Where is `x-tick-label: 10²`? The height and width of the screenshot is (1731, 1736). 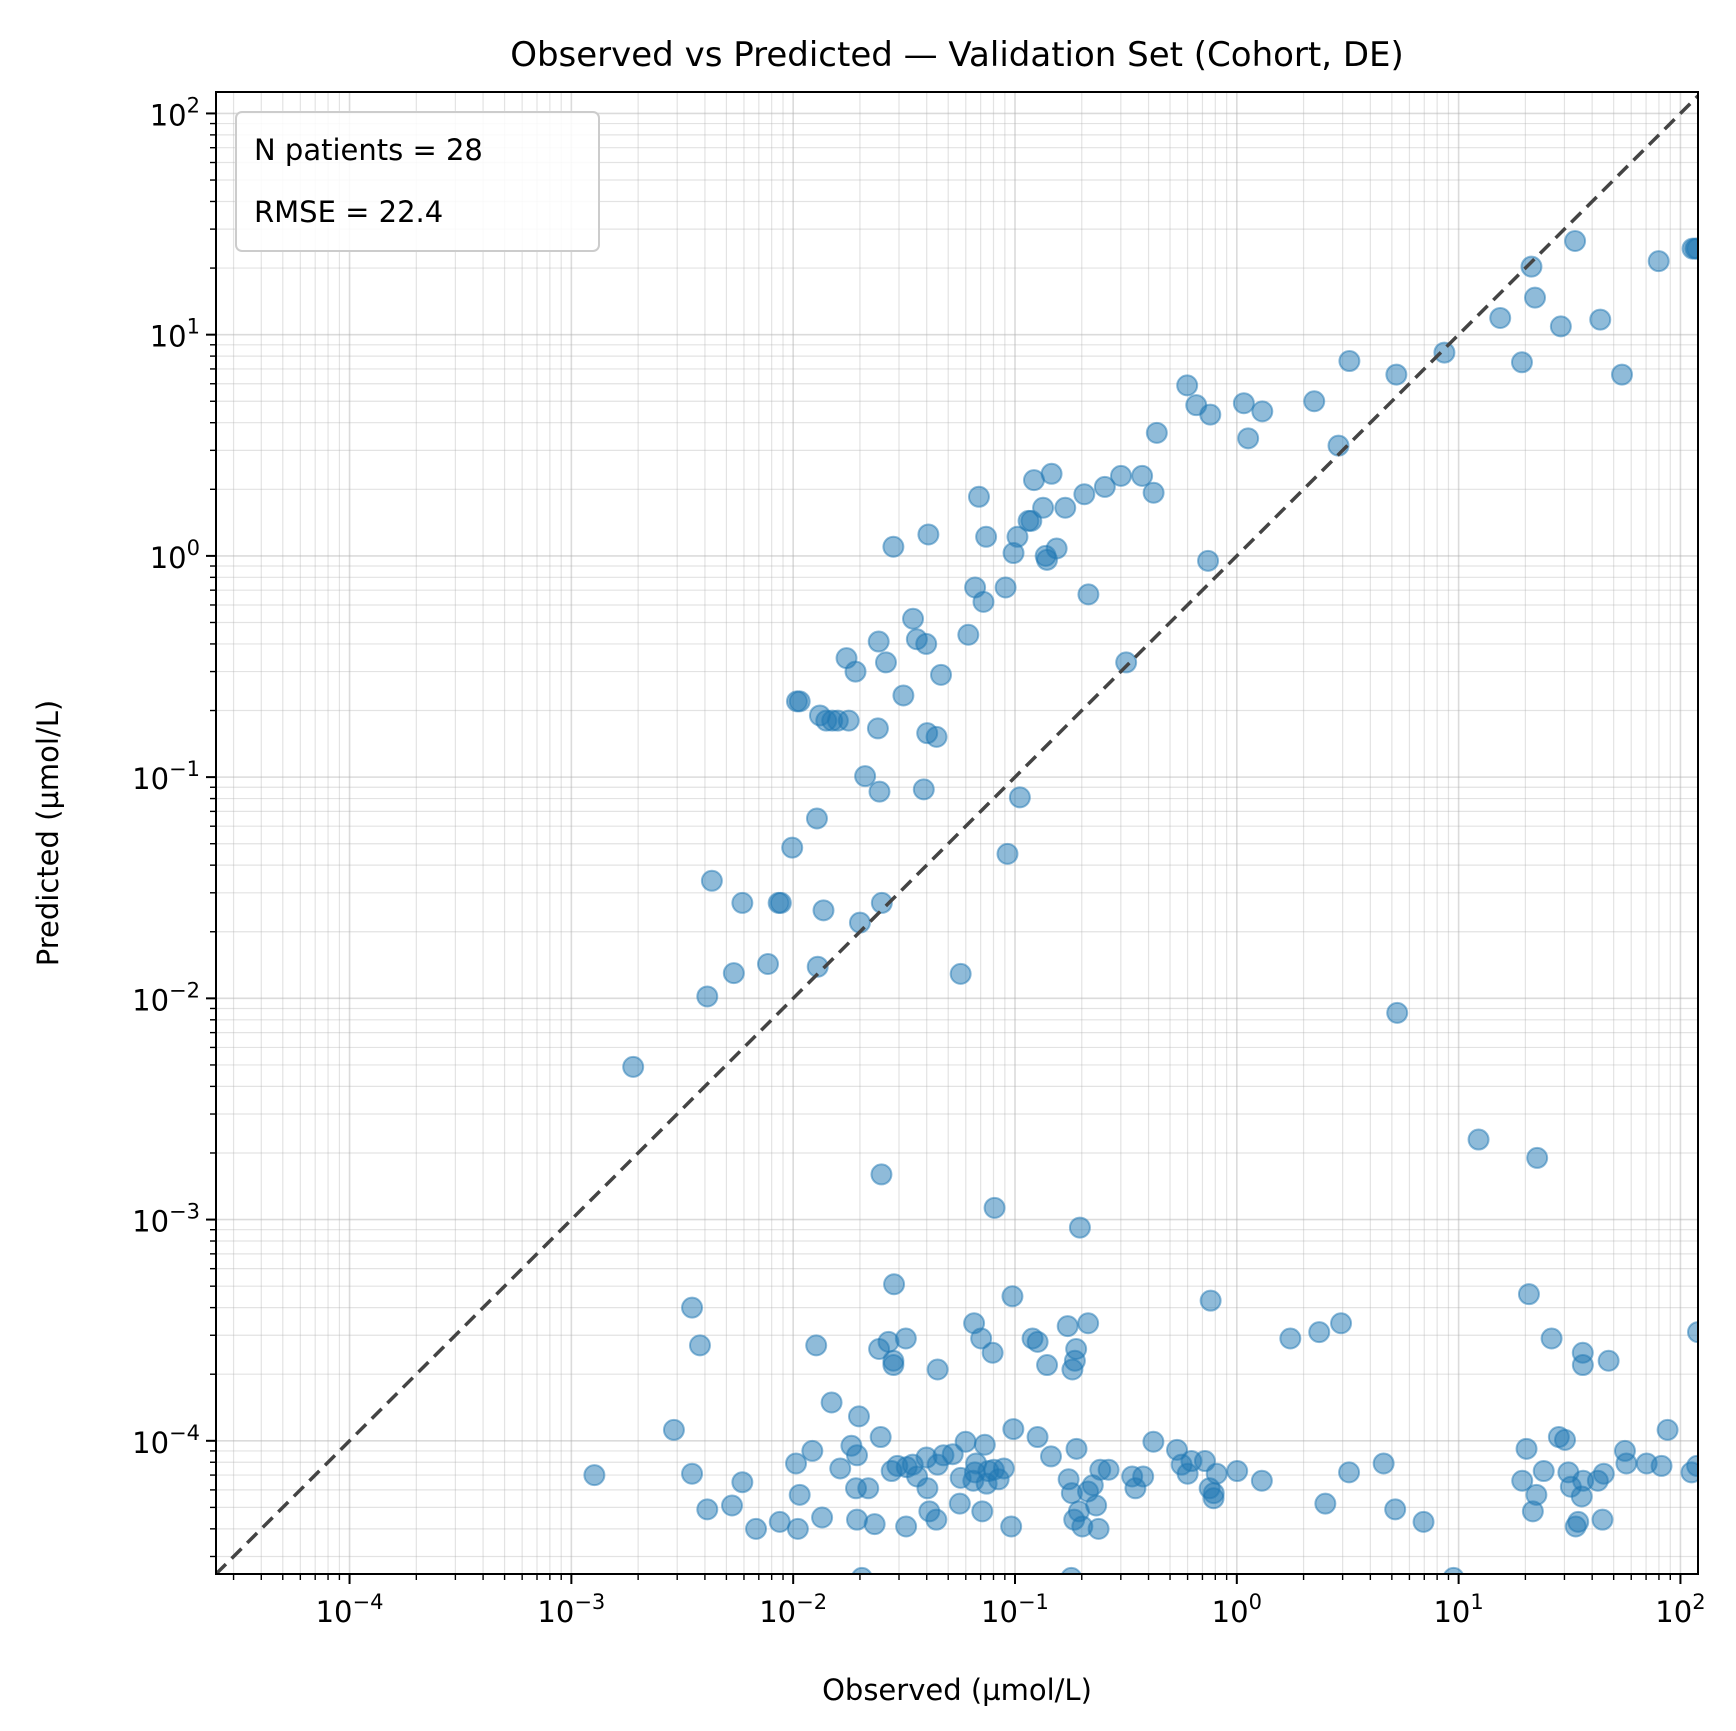
x-tick-label: 10² is located at coordinates (1680, 1609).